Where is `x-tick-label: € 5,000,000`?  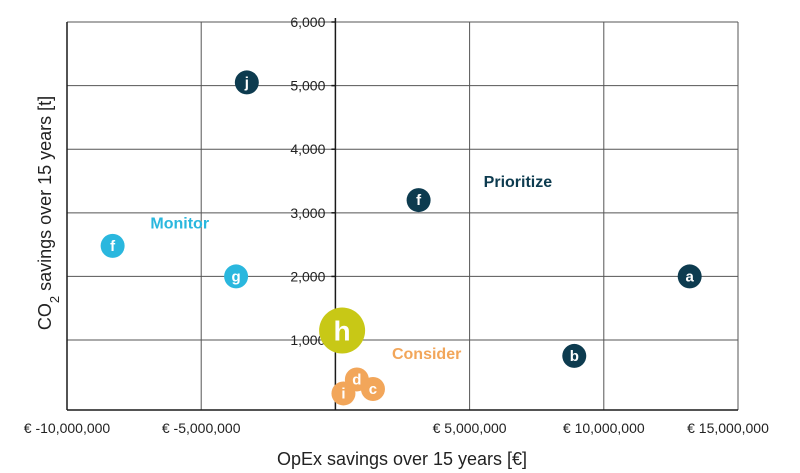
x-tick-label: € 5,000,000 is located at coordinates (470, 428).